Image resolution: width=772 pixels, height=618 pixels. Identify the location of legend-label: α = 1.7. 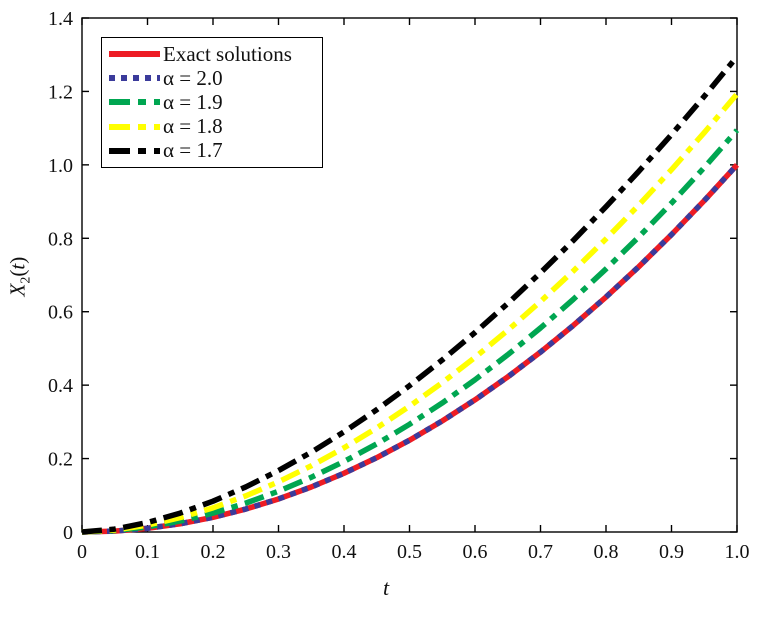
(193, 150).